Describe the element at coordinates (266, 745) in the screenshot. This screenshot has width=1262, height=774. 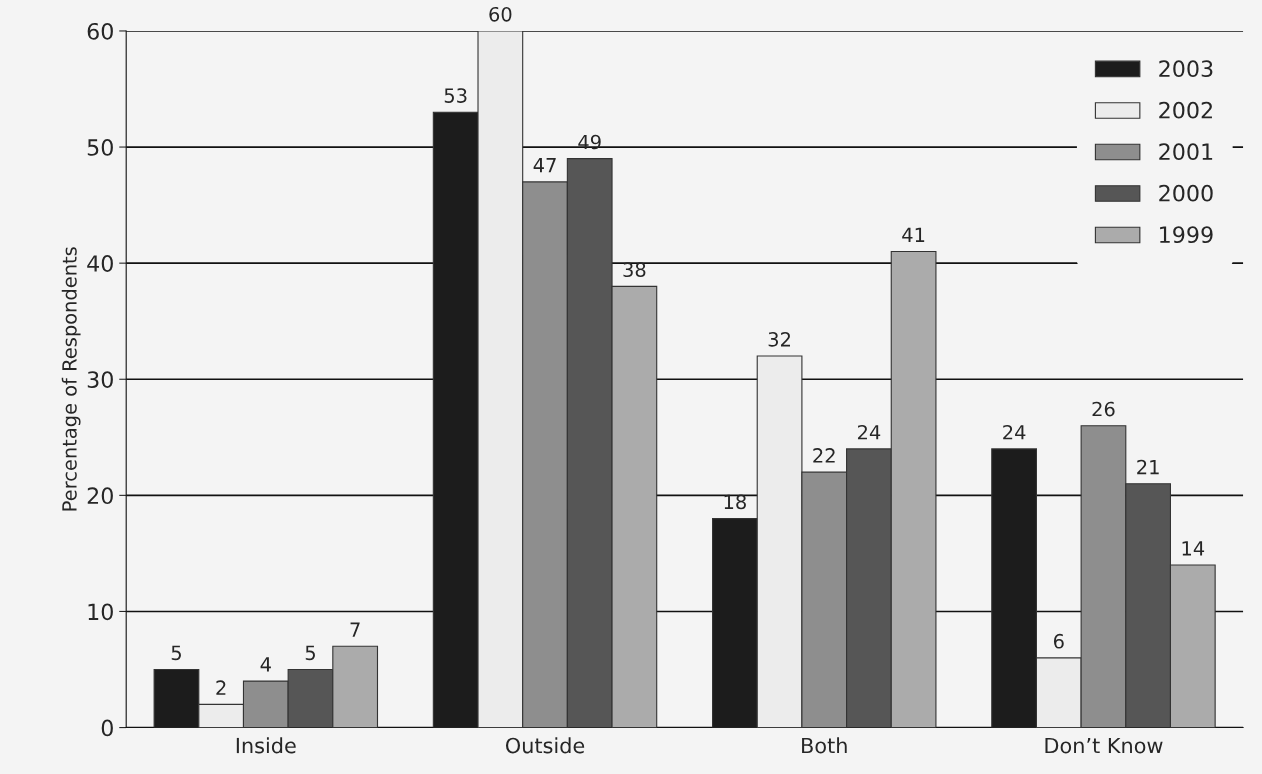
I see `x-tick-label: Inside` at that location.